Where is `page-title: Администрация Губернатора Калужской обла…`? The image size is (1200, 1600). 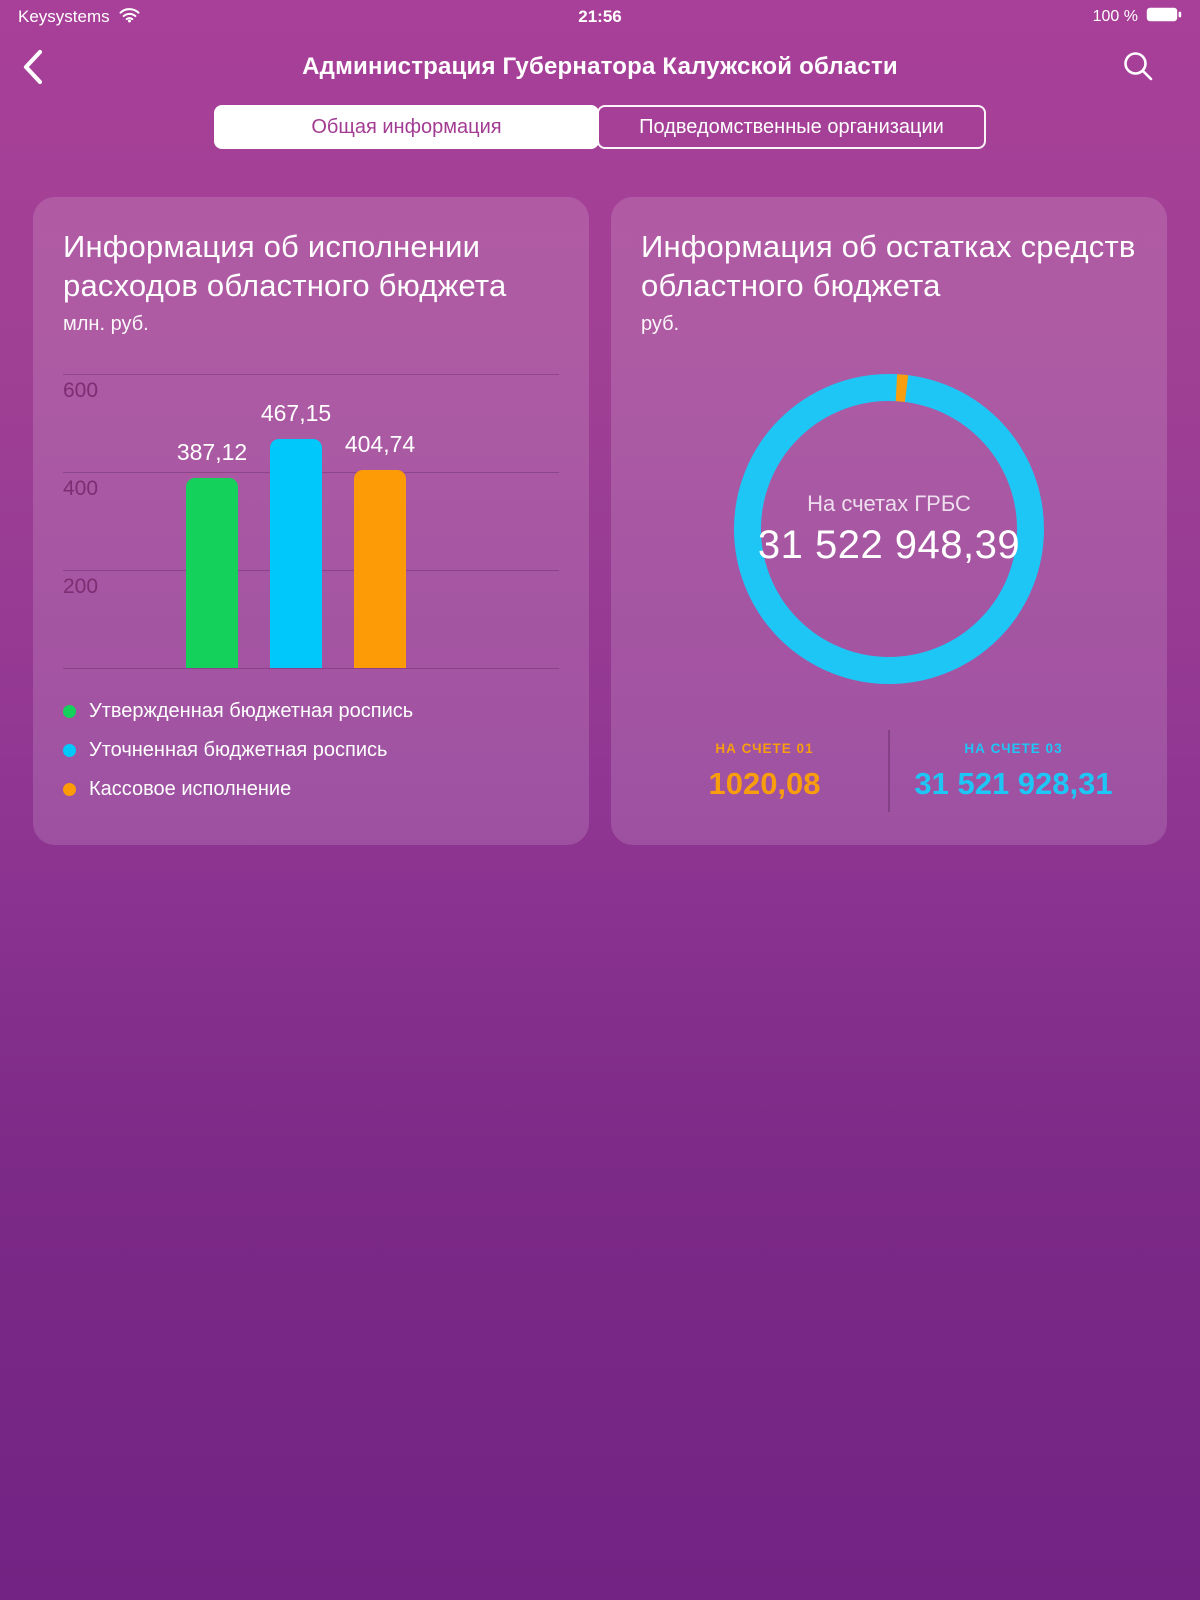 page-title: Администрация Губернатора Калужской обла… is located at coordinates (600, 66).